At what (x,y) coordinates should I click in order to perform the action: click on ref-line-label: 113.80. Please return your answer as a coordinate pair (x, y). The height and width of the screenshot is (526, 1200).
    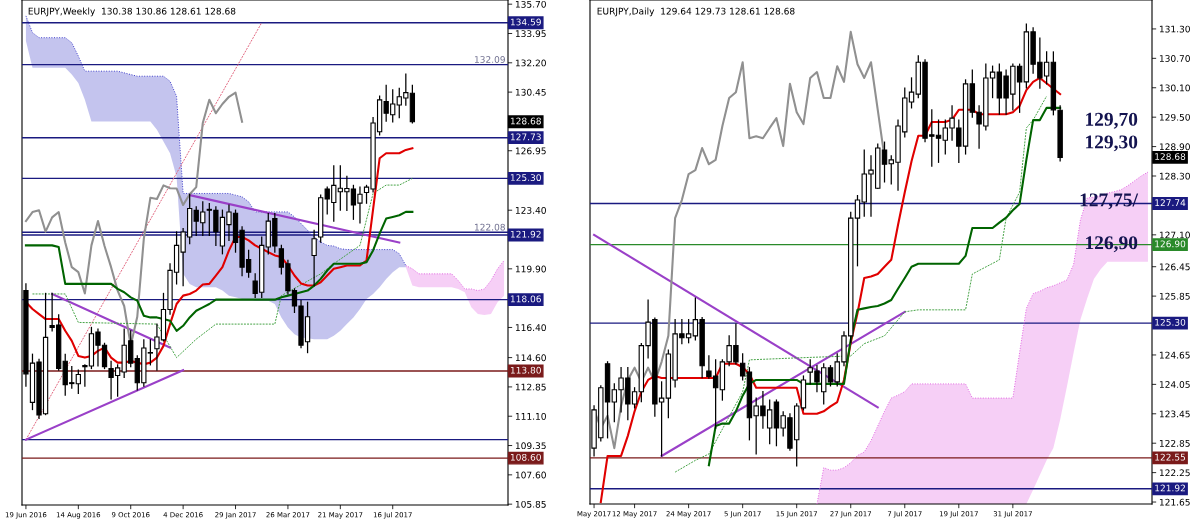
    Looking at the image, I should click on (525, 370).